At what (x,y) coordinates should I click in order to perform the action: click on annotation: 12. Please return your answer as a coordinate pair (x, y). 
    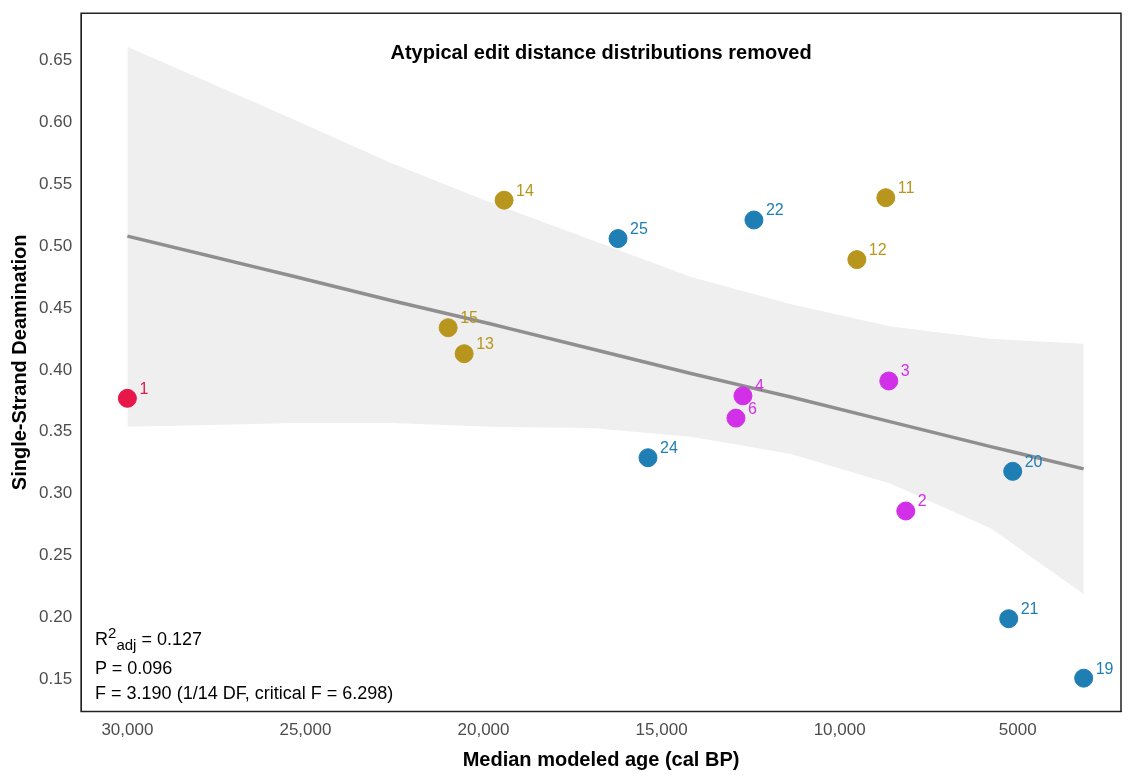
    Looking at the image, I should click on (877, 250).